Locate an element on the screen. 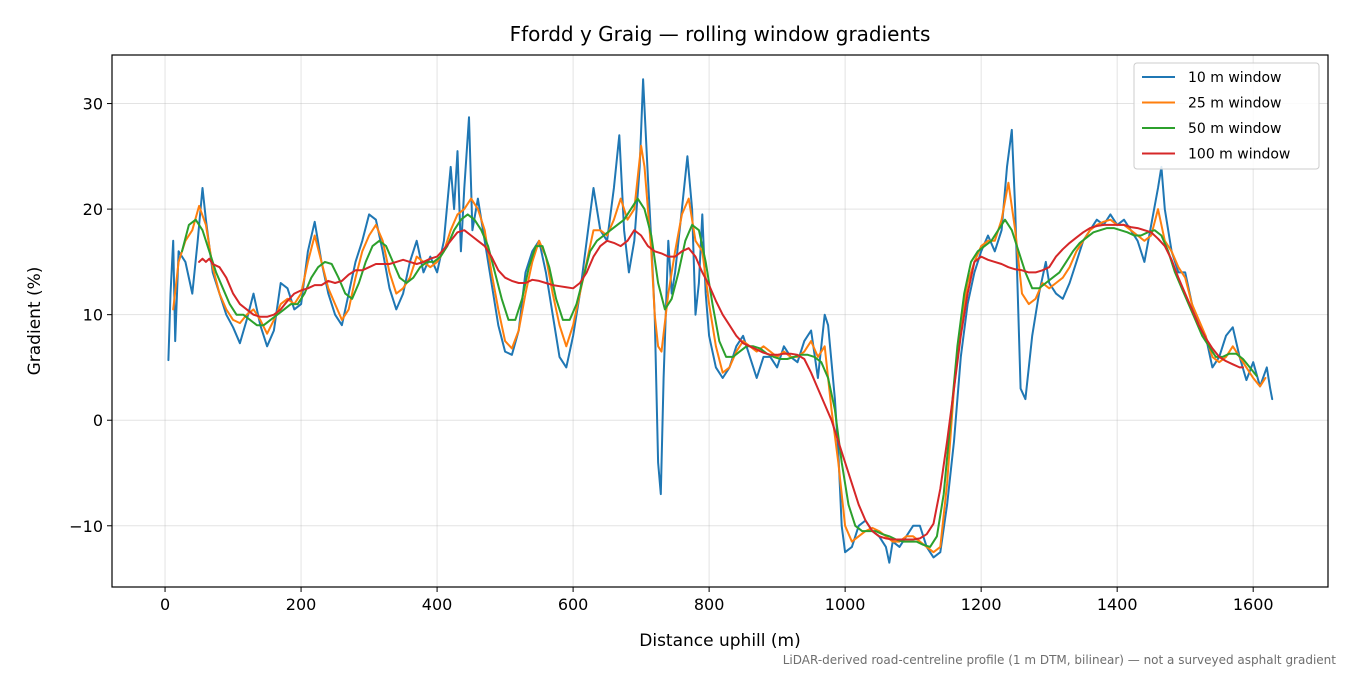  x-tick-label: 400 is located at coordinates (437, 604).